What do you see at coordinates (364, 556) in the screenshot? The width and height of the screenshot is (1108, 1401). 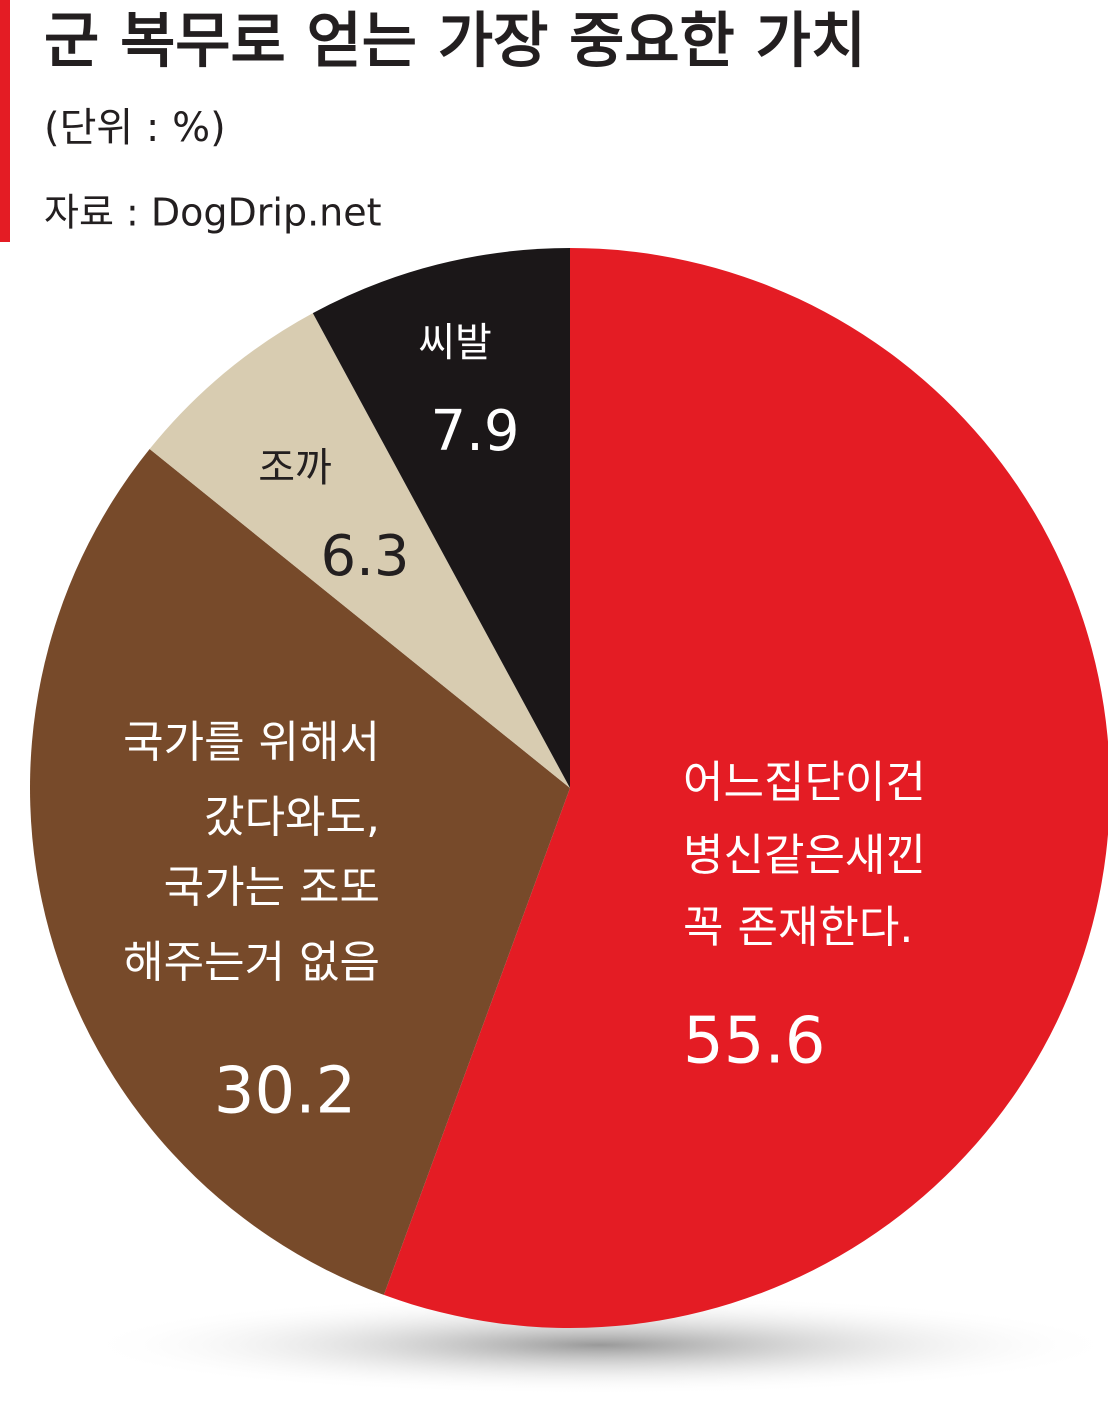 I see `value-label: 6.3` at bounding box center [364, 556].